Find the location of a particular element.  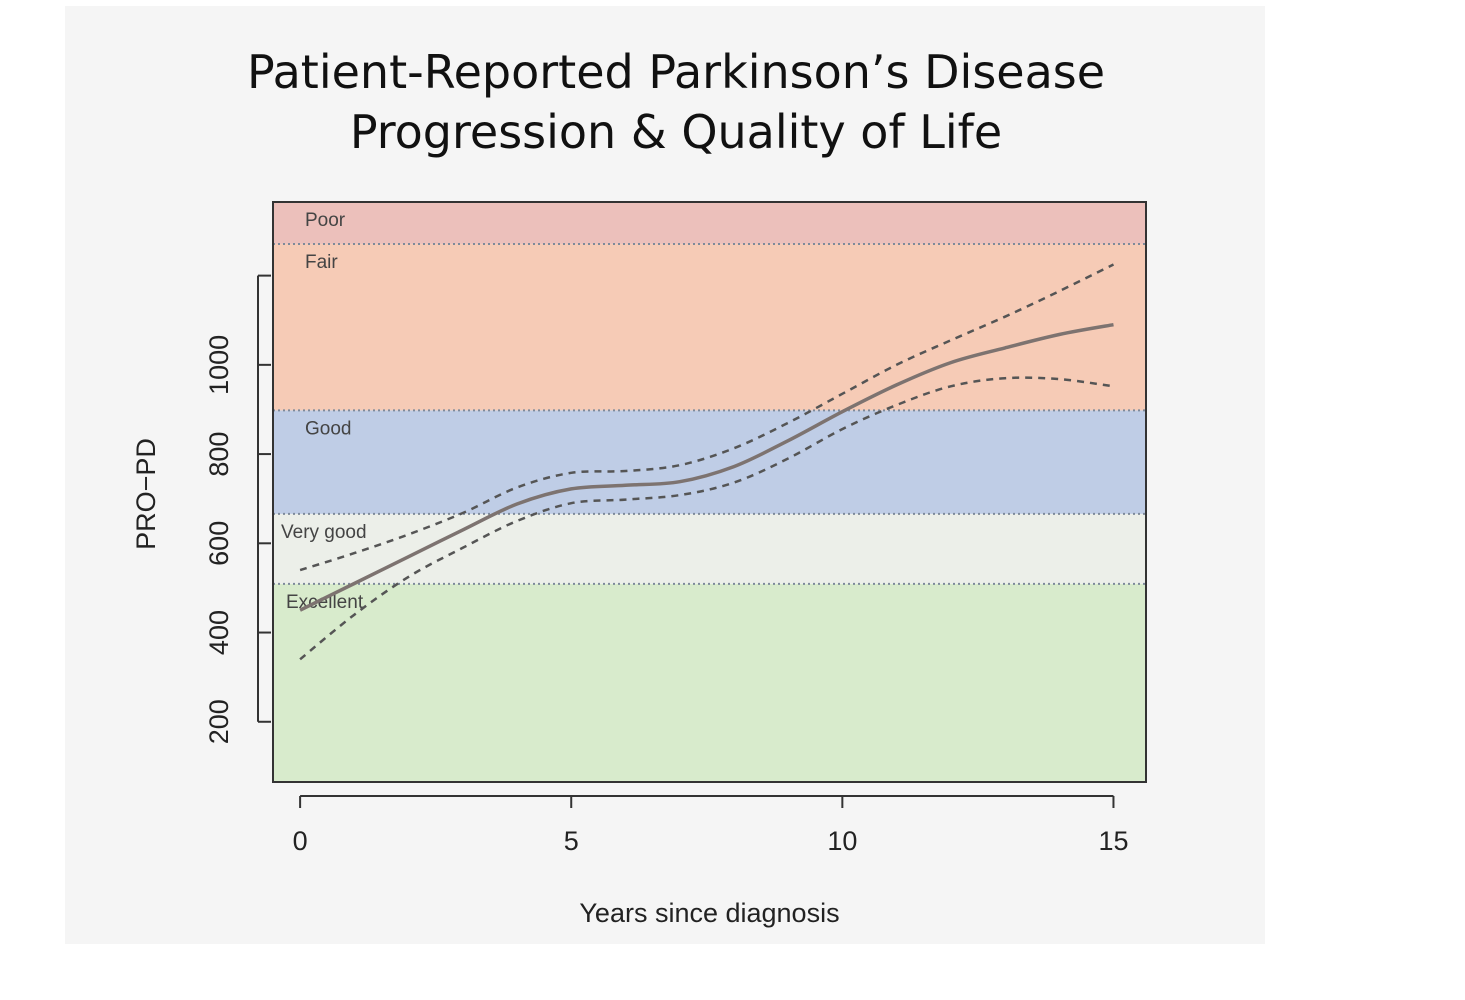

x-tick-label: 10 is located at coordinates (842, 841).